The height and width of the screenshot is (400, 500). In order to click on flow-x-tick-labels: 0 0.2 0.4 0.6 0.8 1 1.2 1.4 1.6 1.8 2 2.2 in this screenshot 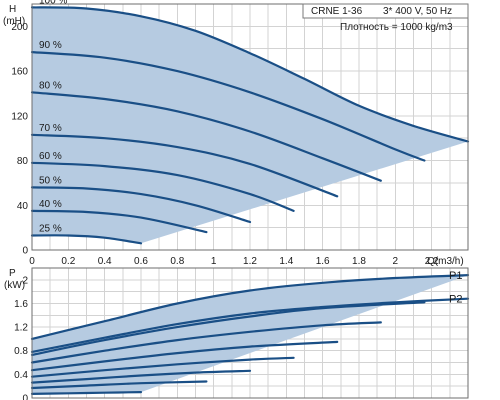, I will do `click(234, 261)`.